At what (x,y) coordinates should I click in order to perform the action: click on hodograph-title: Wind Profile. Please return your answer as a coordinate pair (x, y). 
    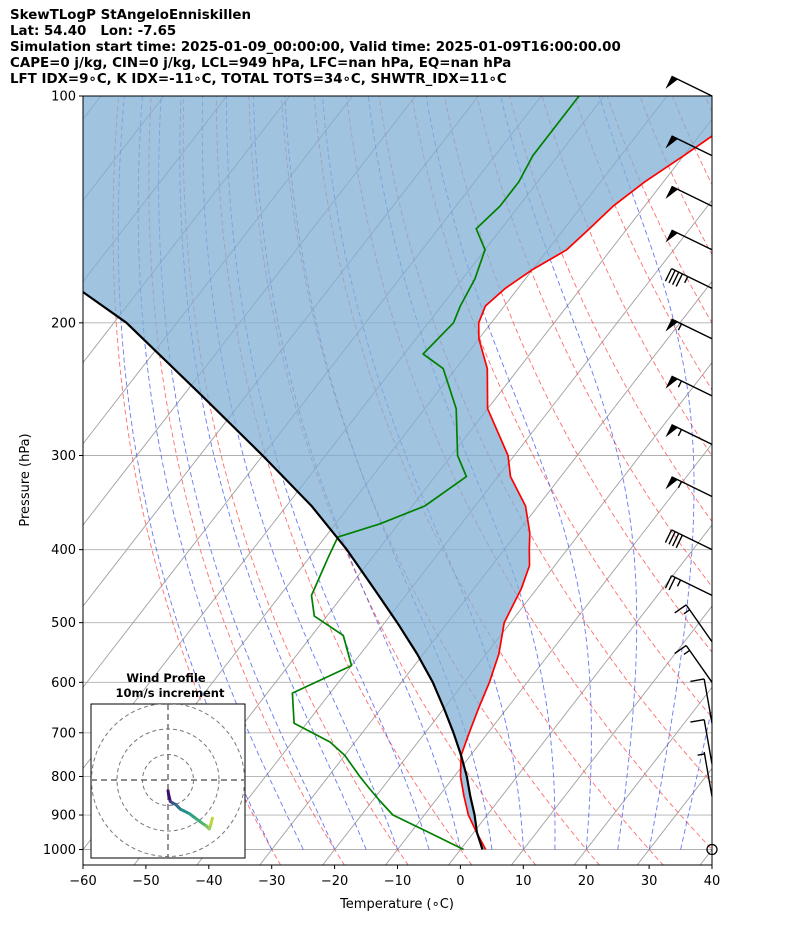
    Looking at the image, I should click on (166, 678).